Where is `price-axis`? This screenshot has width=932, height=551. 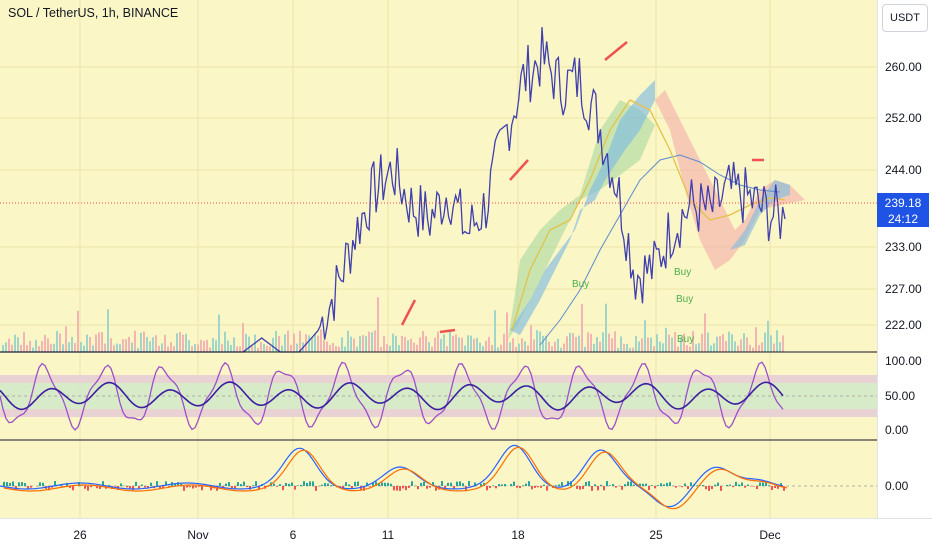 price-axis is located at coordinates (904, 259).